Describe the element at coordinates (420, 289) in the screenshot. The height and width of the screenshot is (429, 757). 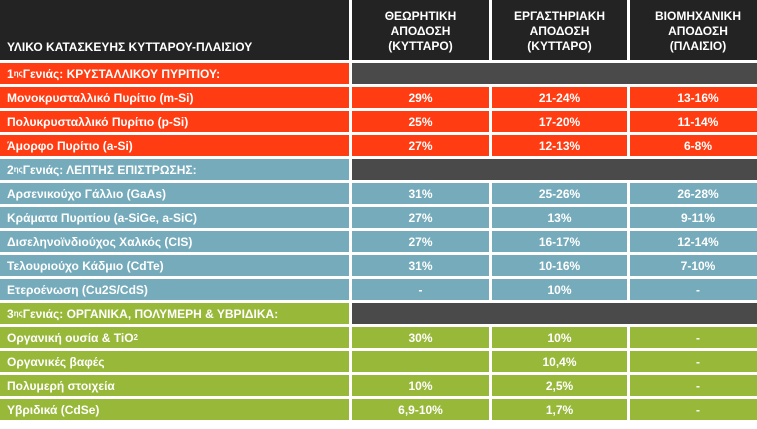
I see `row-theoretical: -` at that location.